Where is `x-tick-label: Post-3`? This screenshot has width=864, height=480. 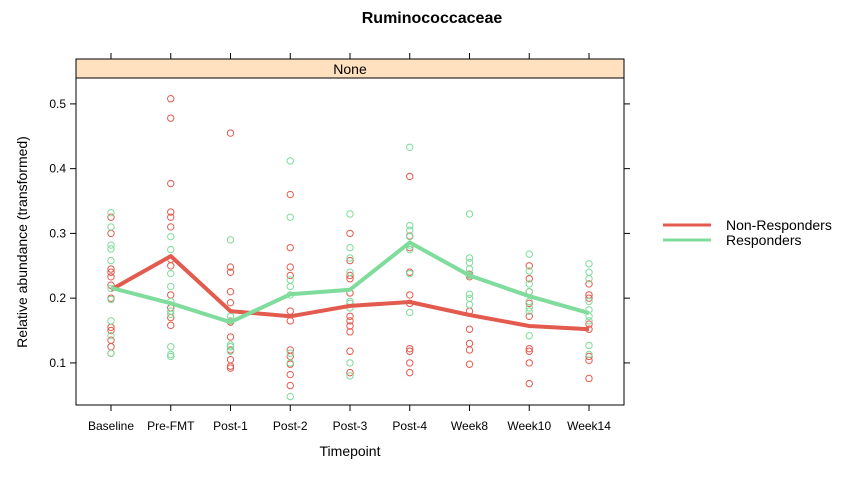
x-tick-label: Post-3 is located at coordinates (350, 426).